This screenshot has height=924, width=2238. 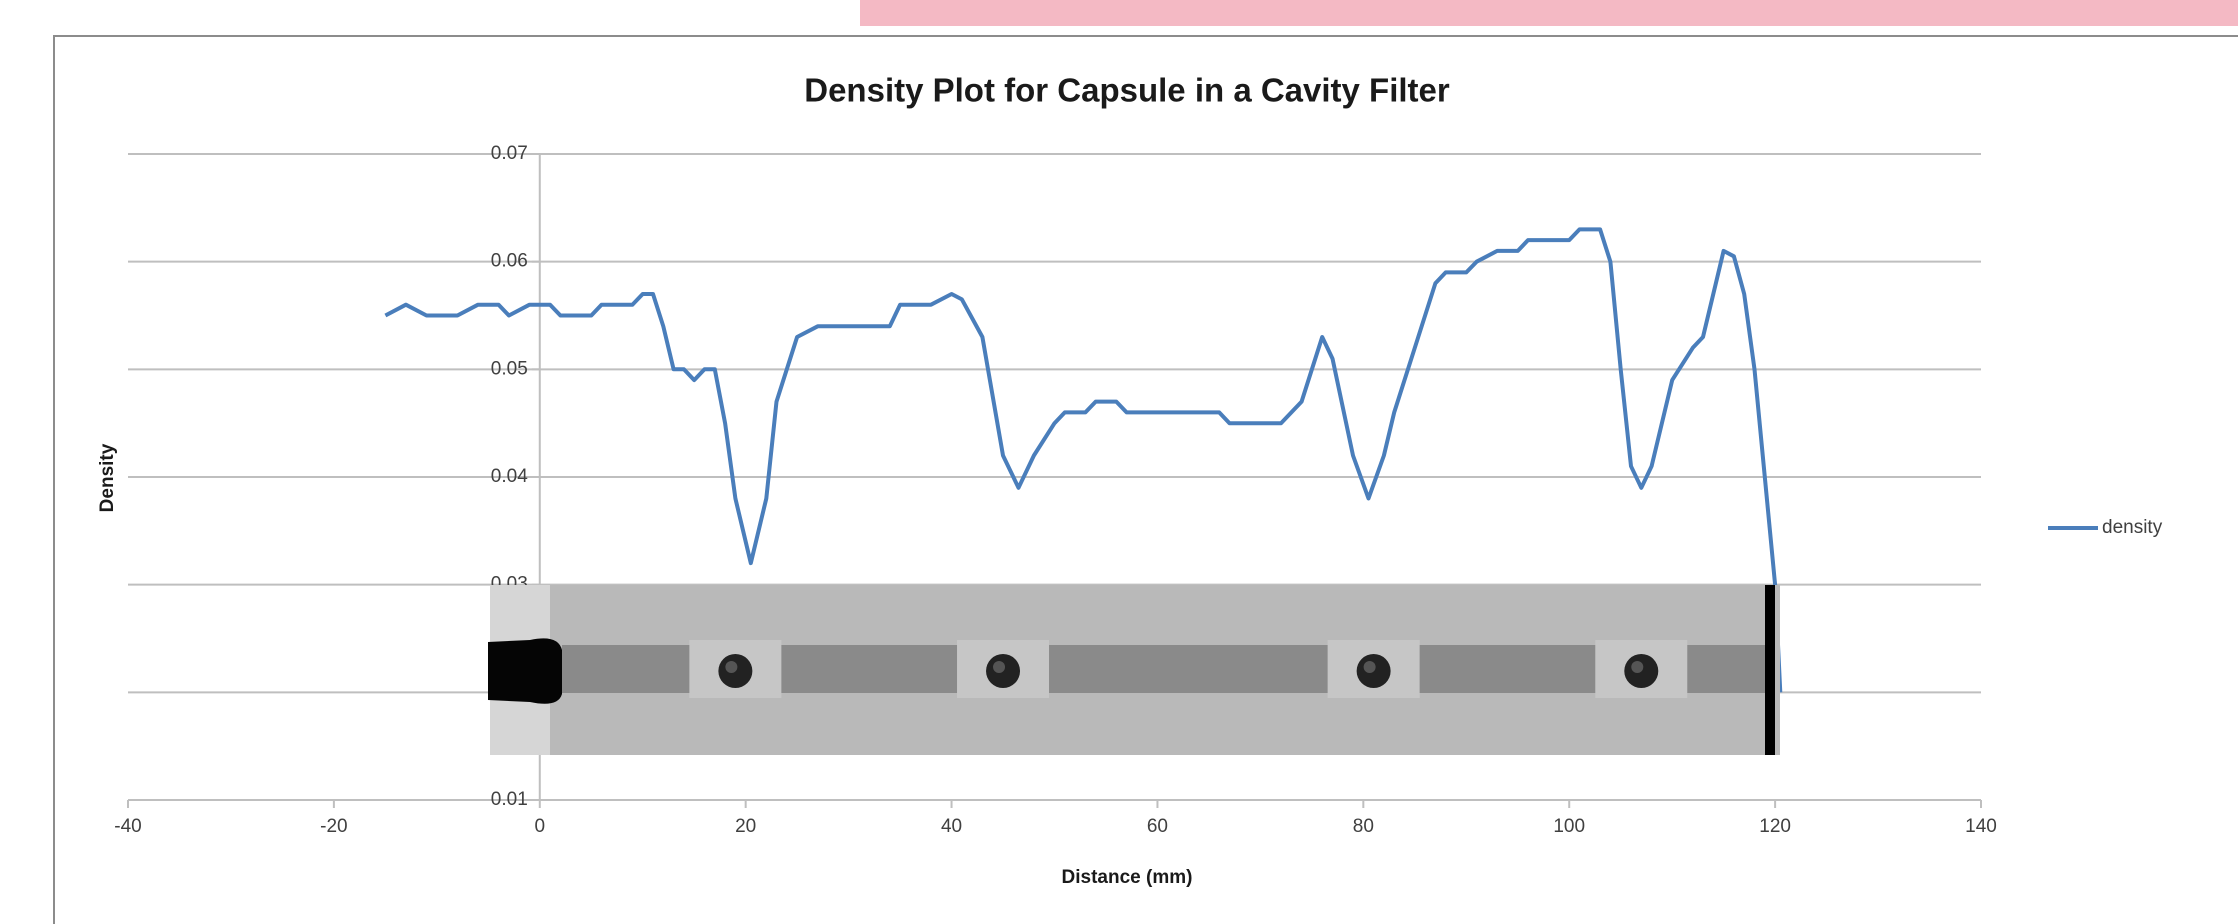 What do you see at coordinates (745, 826) in the screenshot?
I see `x-tick-label: 20` at bounding box center [745, 826].